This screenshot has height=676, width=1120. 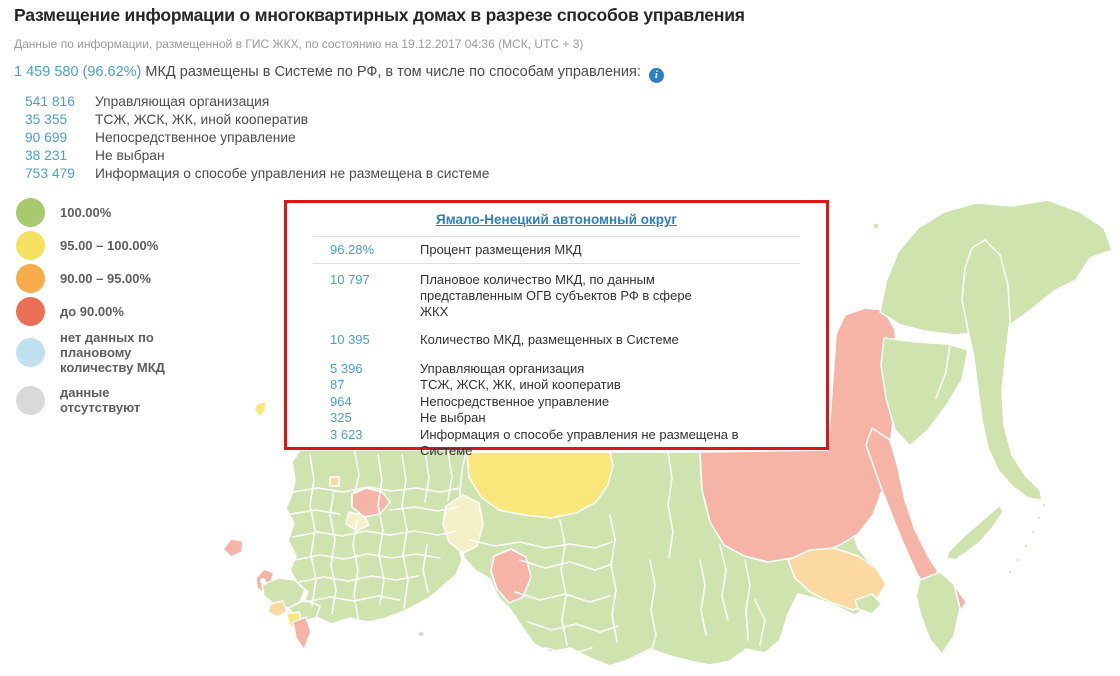 What do you see at coordinates (337, 385) in the screenshot?
I see `tooltip-value: 87` at bounding box center [337, 385].